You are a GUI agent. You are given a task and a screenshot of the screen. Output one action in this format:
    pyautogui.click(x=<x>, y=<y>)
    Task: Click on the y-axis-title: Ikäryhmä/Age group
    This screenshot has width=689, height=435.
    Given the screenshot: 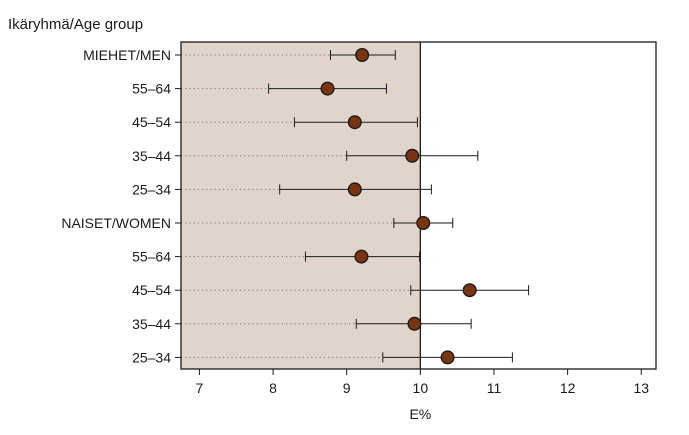 What is the action you would take?
    pyautogui.click(x=75, y=24)
    